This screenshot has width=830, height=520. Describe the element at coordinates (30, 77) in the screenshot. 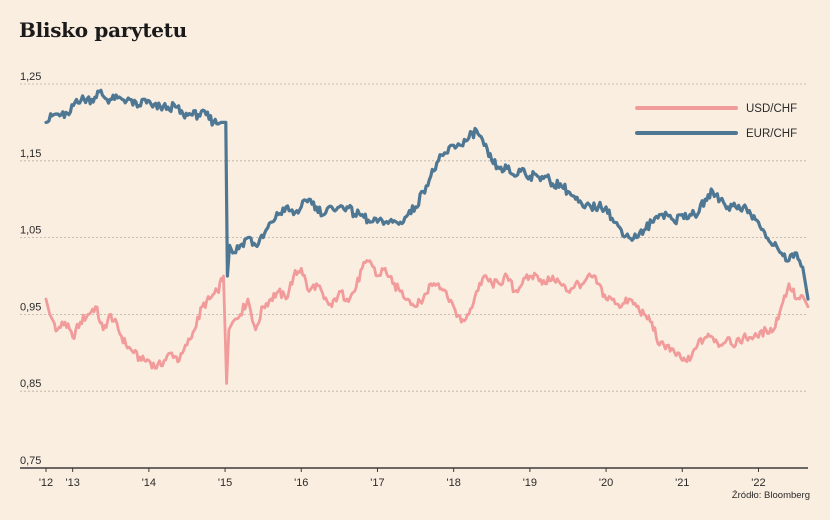

I see `y-tick-label: 1,25` at that location.